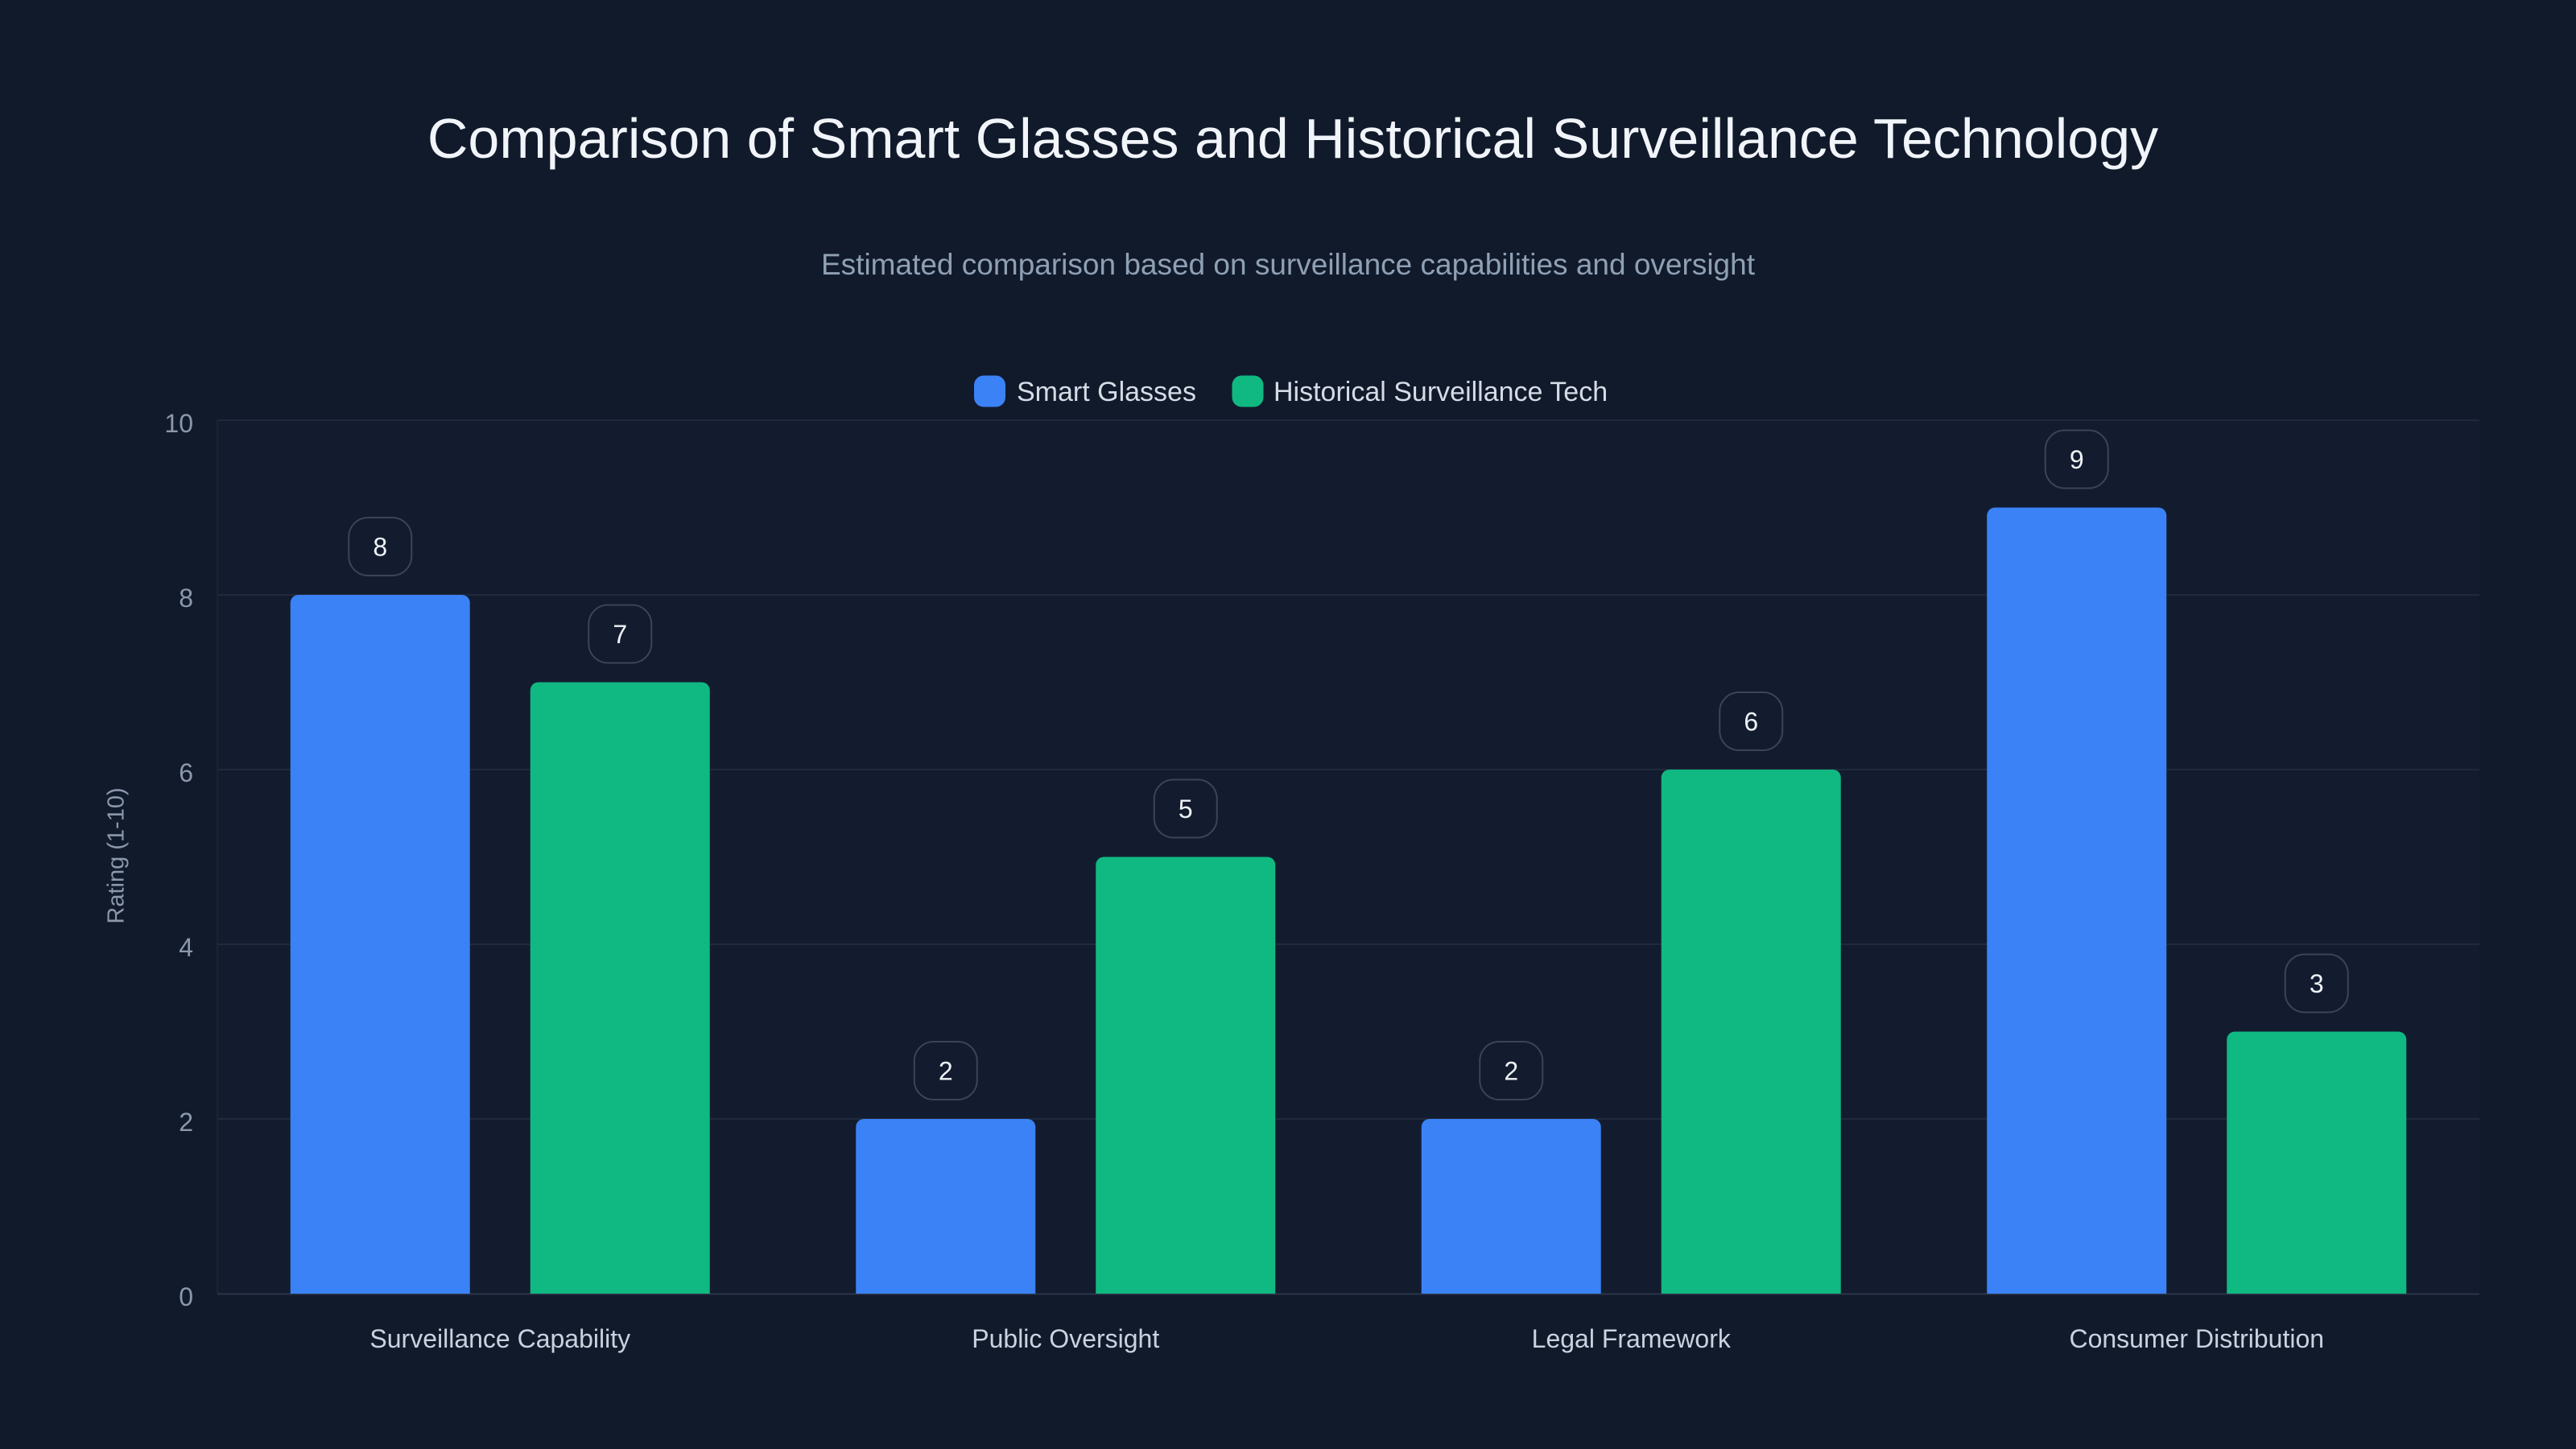 This screenshot has width=2576, height=1449. I want to click on svg-text: Public Oversight, so click(1065, 1338).